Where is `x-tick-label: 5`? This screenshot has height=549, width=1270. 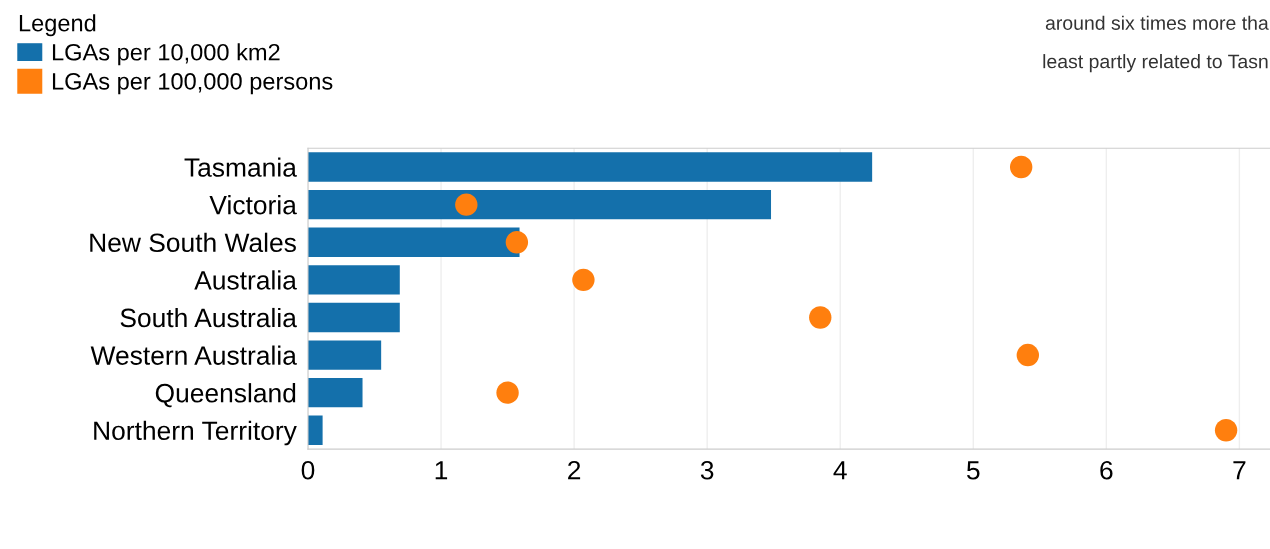 x-tick-label: 5 is located at coordinates (973, 470).